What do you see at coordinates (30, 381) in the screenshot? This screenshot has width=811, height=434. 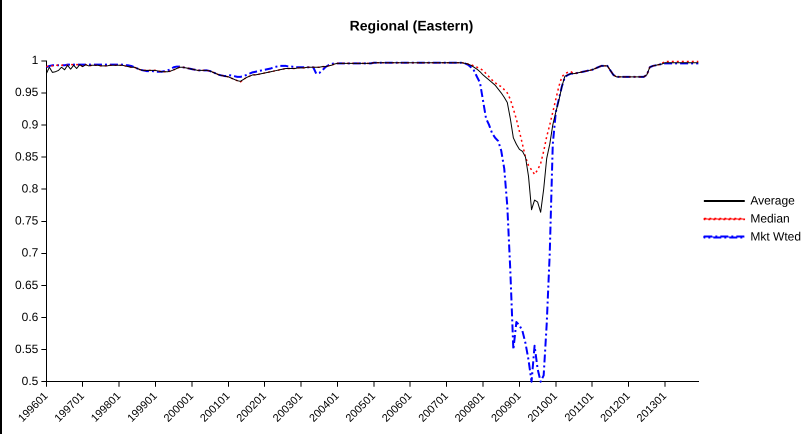 I see `y-tick-label: 0.5` at bounding box center [30, 381].